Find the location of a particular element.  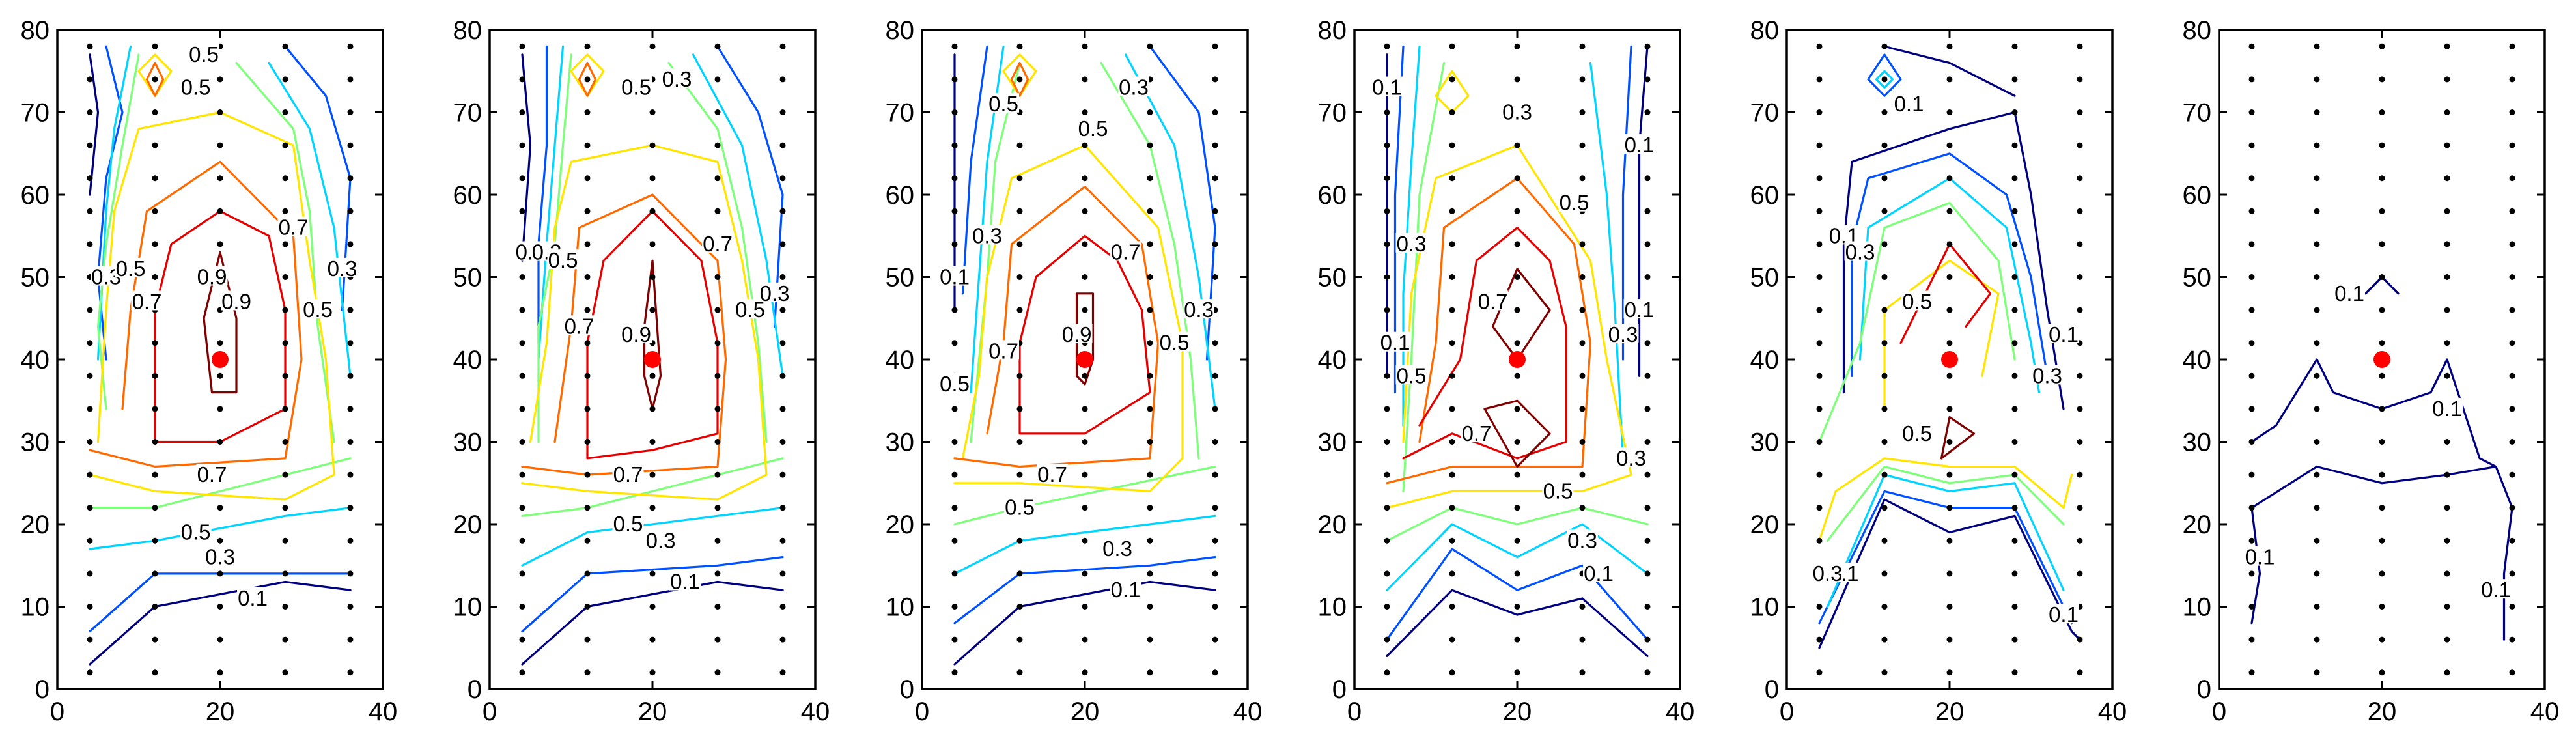

y-tick-label: 30 is located at coordinates (2198, 443).